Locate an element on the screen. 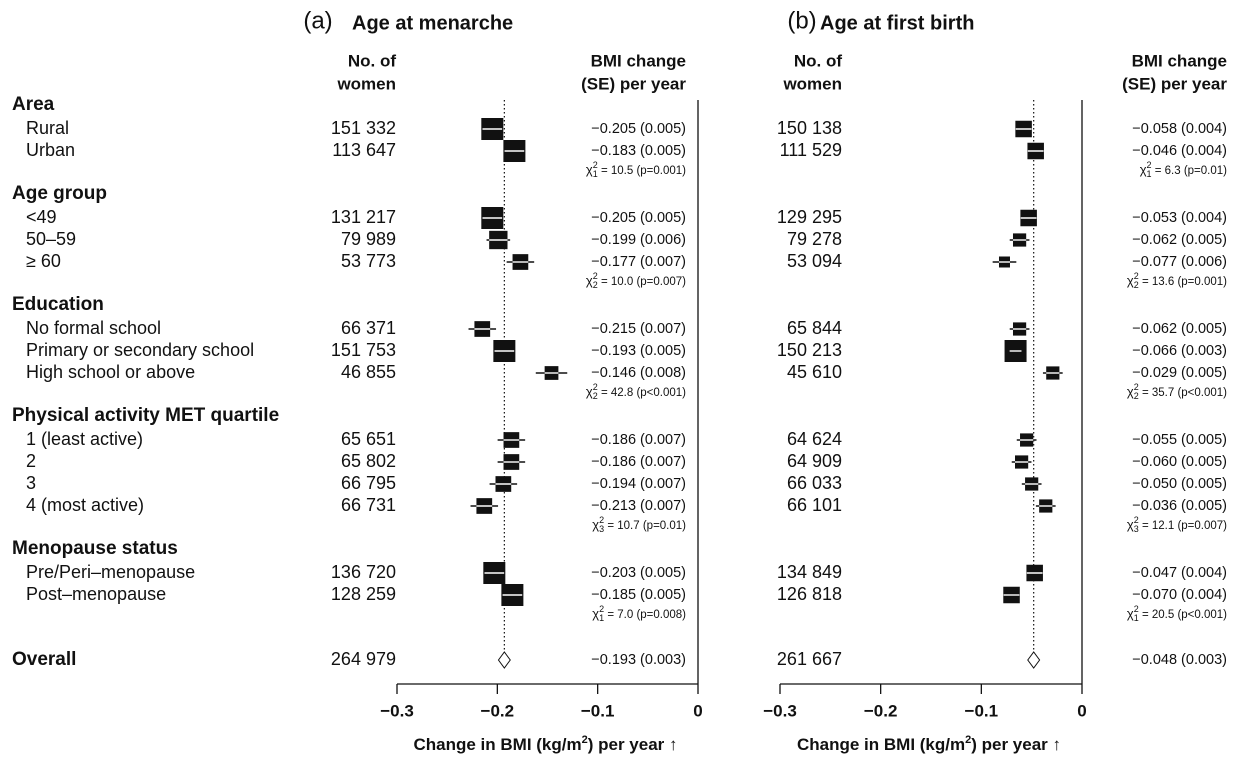 This screenshot has width=1233, height=760. n-value: 126 818 is located at coordinates (809, 594).